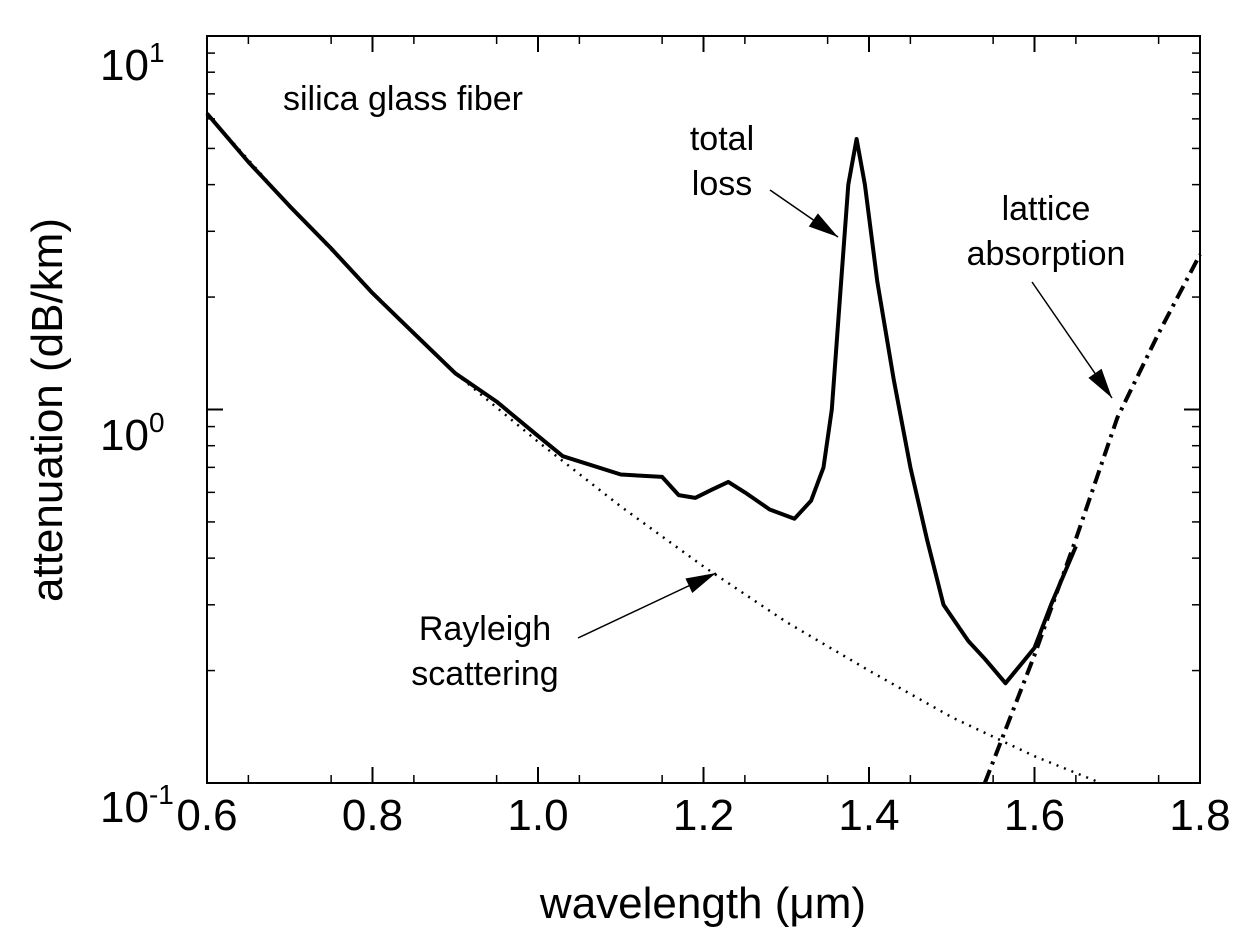 Image resolution: width=1251 pixels, height=947 pixels. I want to click on series-lattice-absorption, so click(1092, 518).